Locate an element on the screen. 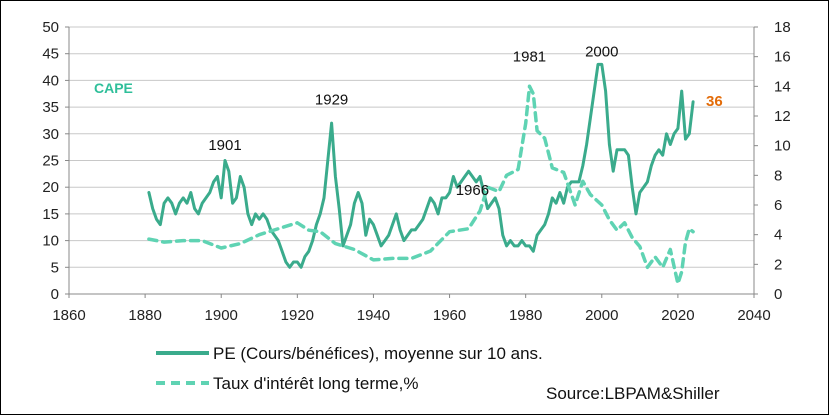  x-axis-ticks: 1860 1880 1900 1920 1940 1960 1980 2000 2020 2040 is located at coordinates (411, 309).